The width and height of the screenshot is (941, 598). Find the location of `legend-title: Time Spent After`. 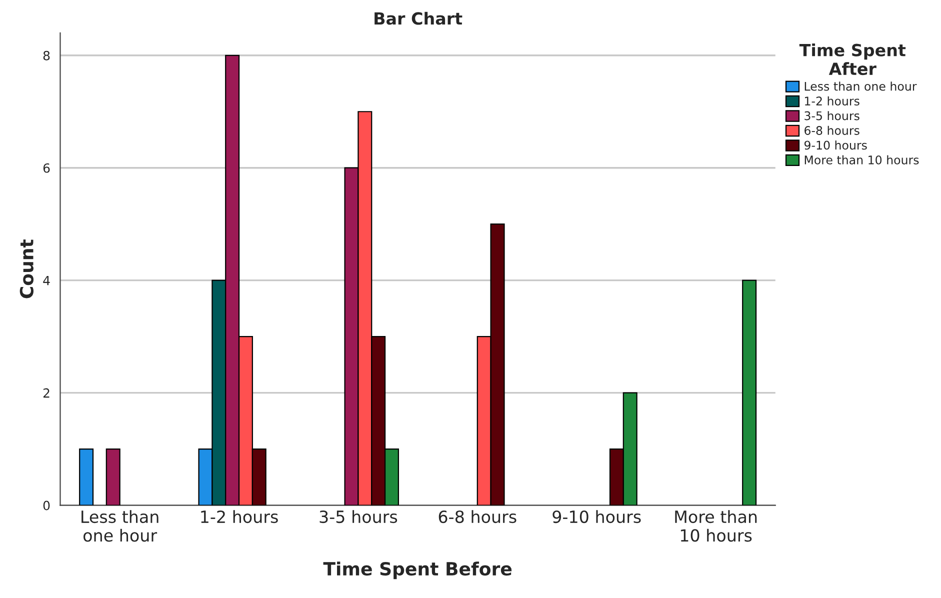

legend-title: Time Spent After is located at coordinates (852, 60).